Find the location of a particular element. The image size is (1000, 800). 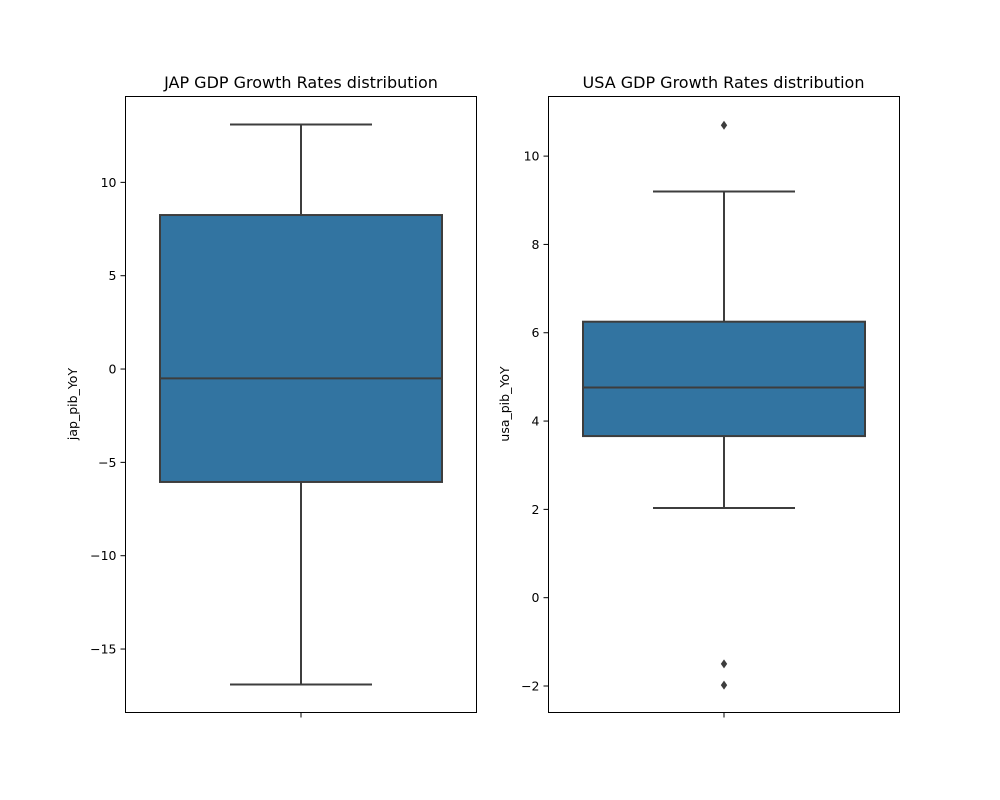

usa-y-tick-label-0: −2 is located at coordinates (530, 686).